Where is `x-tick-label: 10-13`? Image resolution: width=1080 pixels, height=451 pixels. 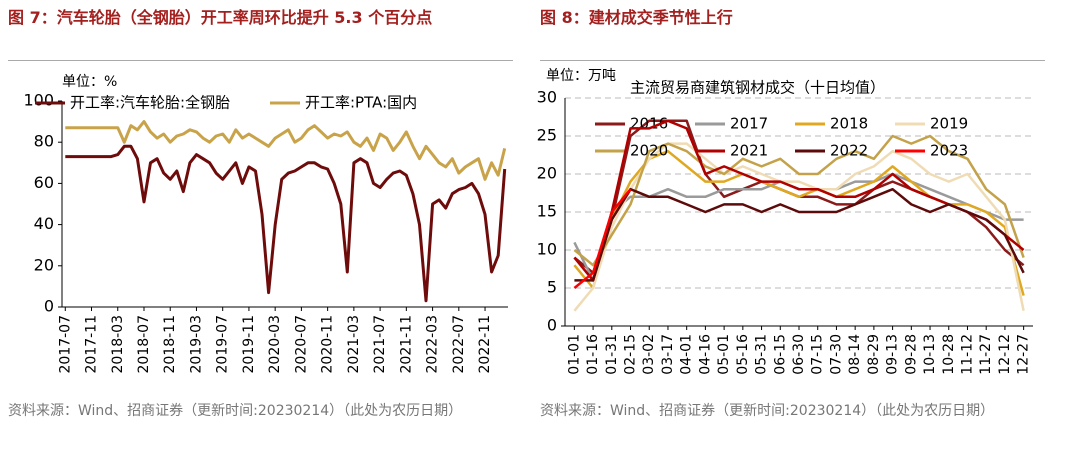
x-tick-label: 10-13 is located at coordinates (930, 354).